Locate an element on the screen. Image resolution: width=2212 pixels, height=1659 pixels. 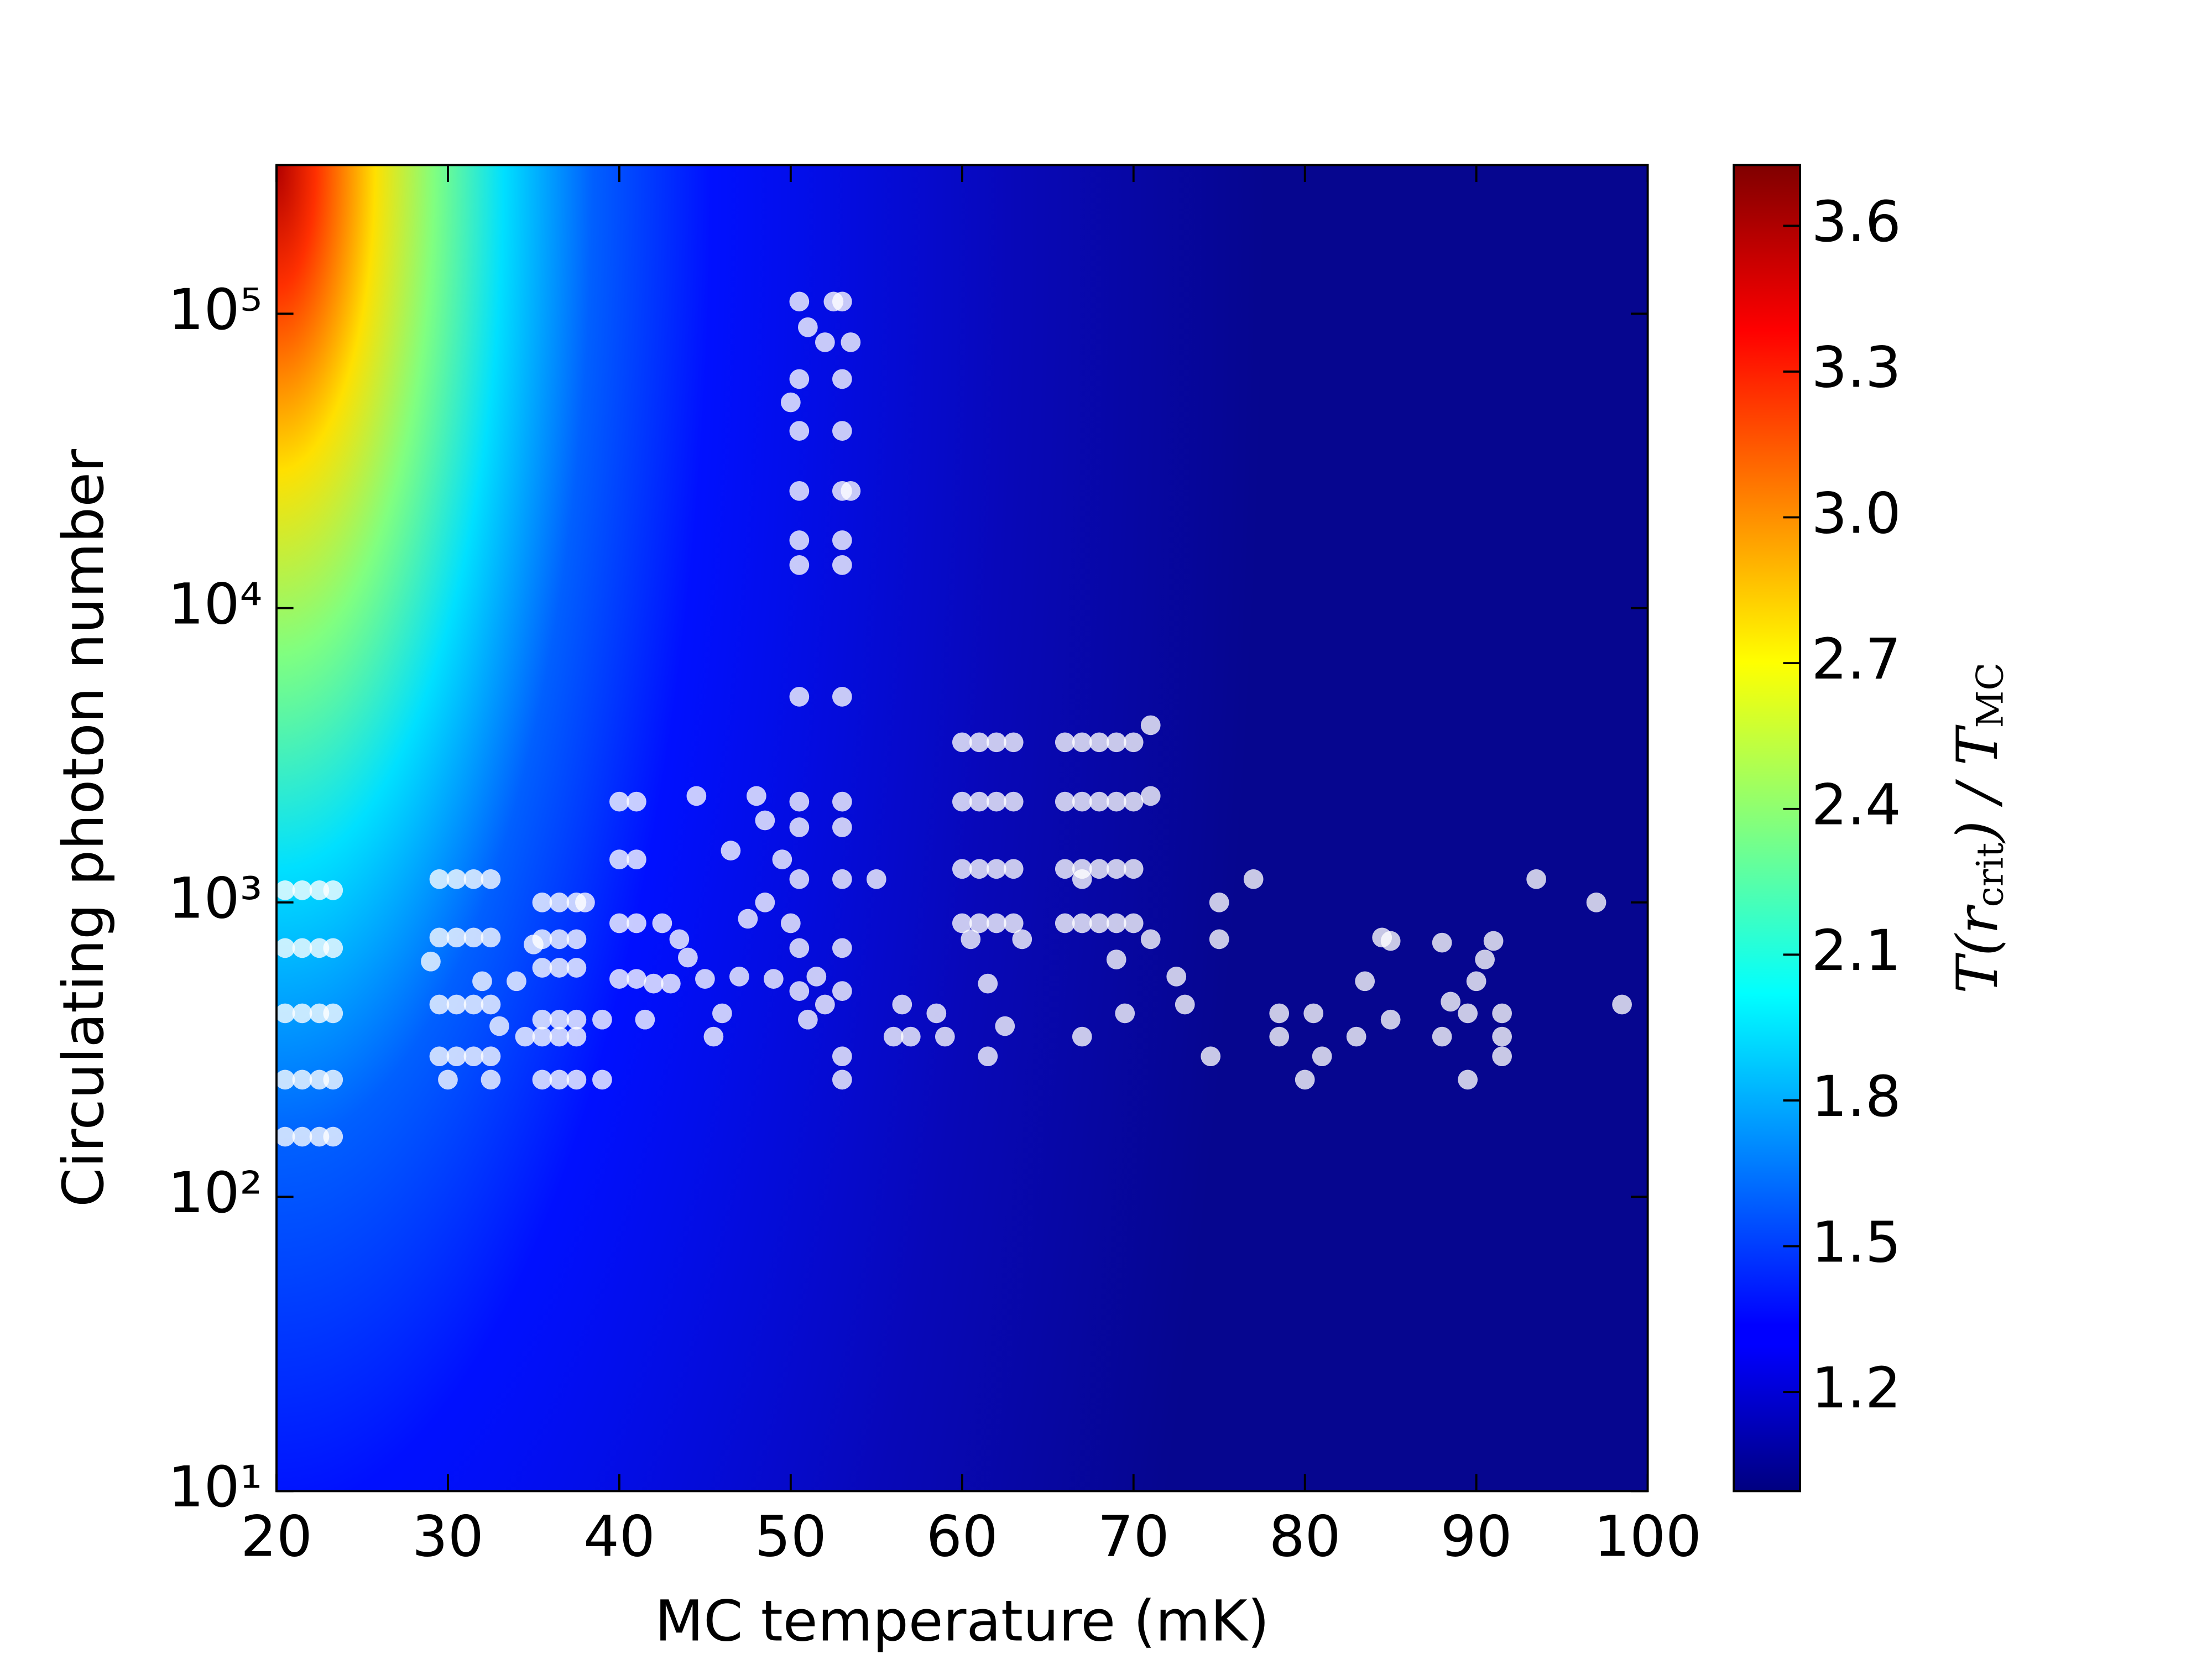
x-tick-label: 100 is located at coordinates (1648, 1537).